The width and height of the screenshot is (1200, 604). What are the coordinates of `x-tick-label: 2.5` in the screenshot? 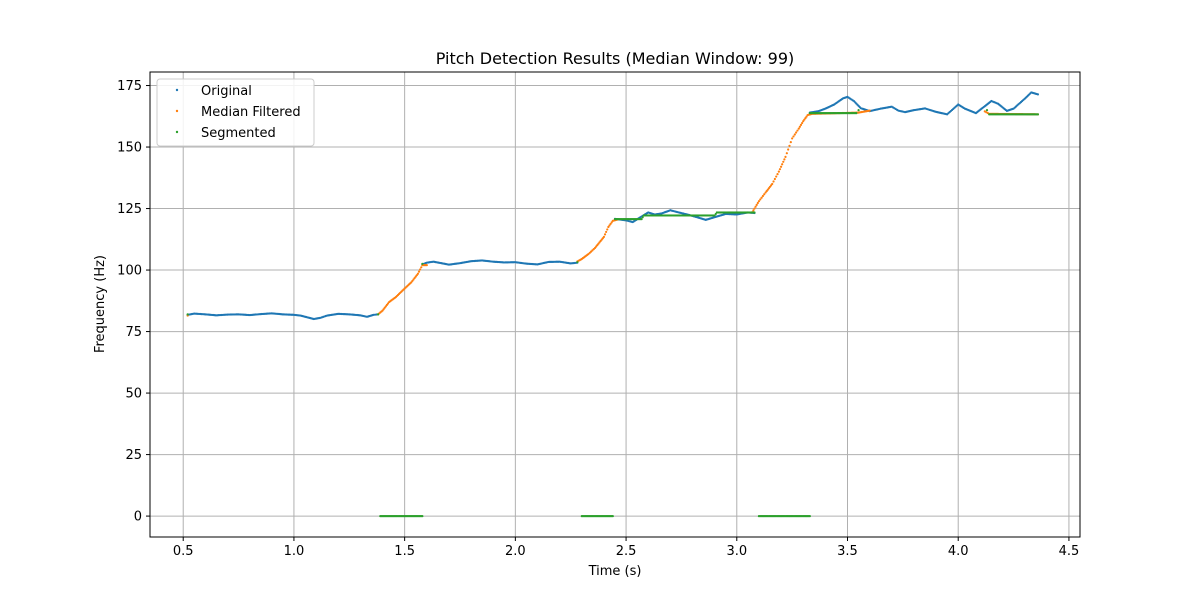 It's located at (626, 551).